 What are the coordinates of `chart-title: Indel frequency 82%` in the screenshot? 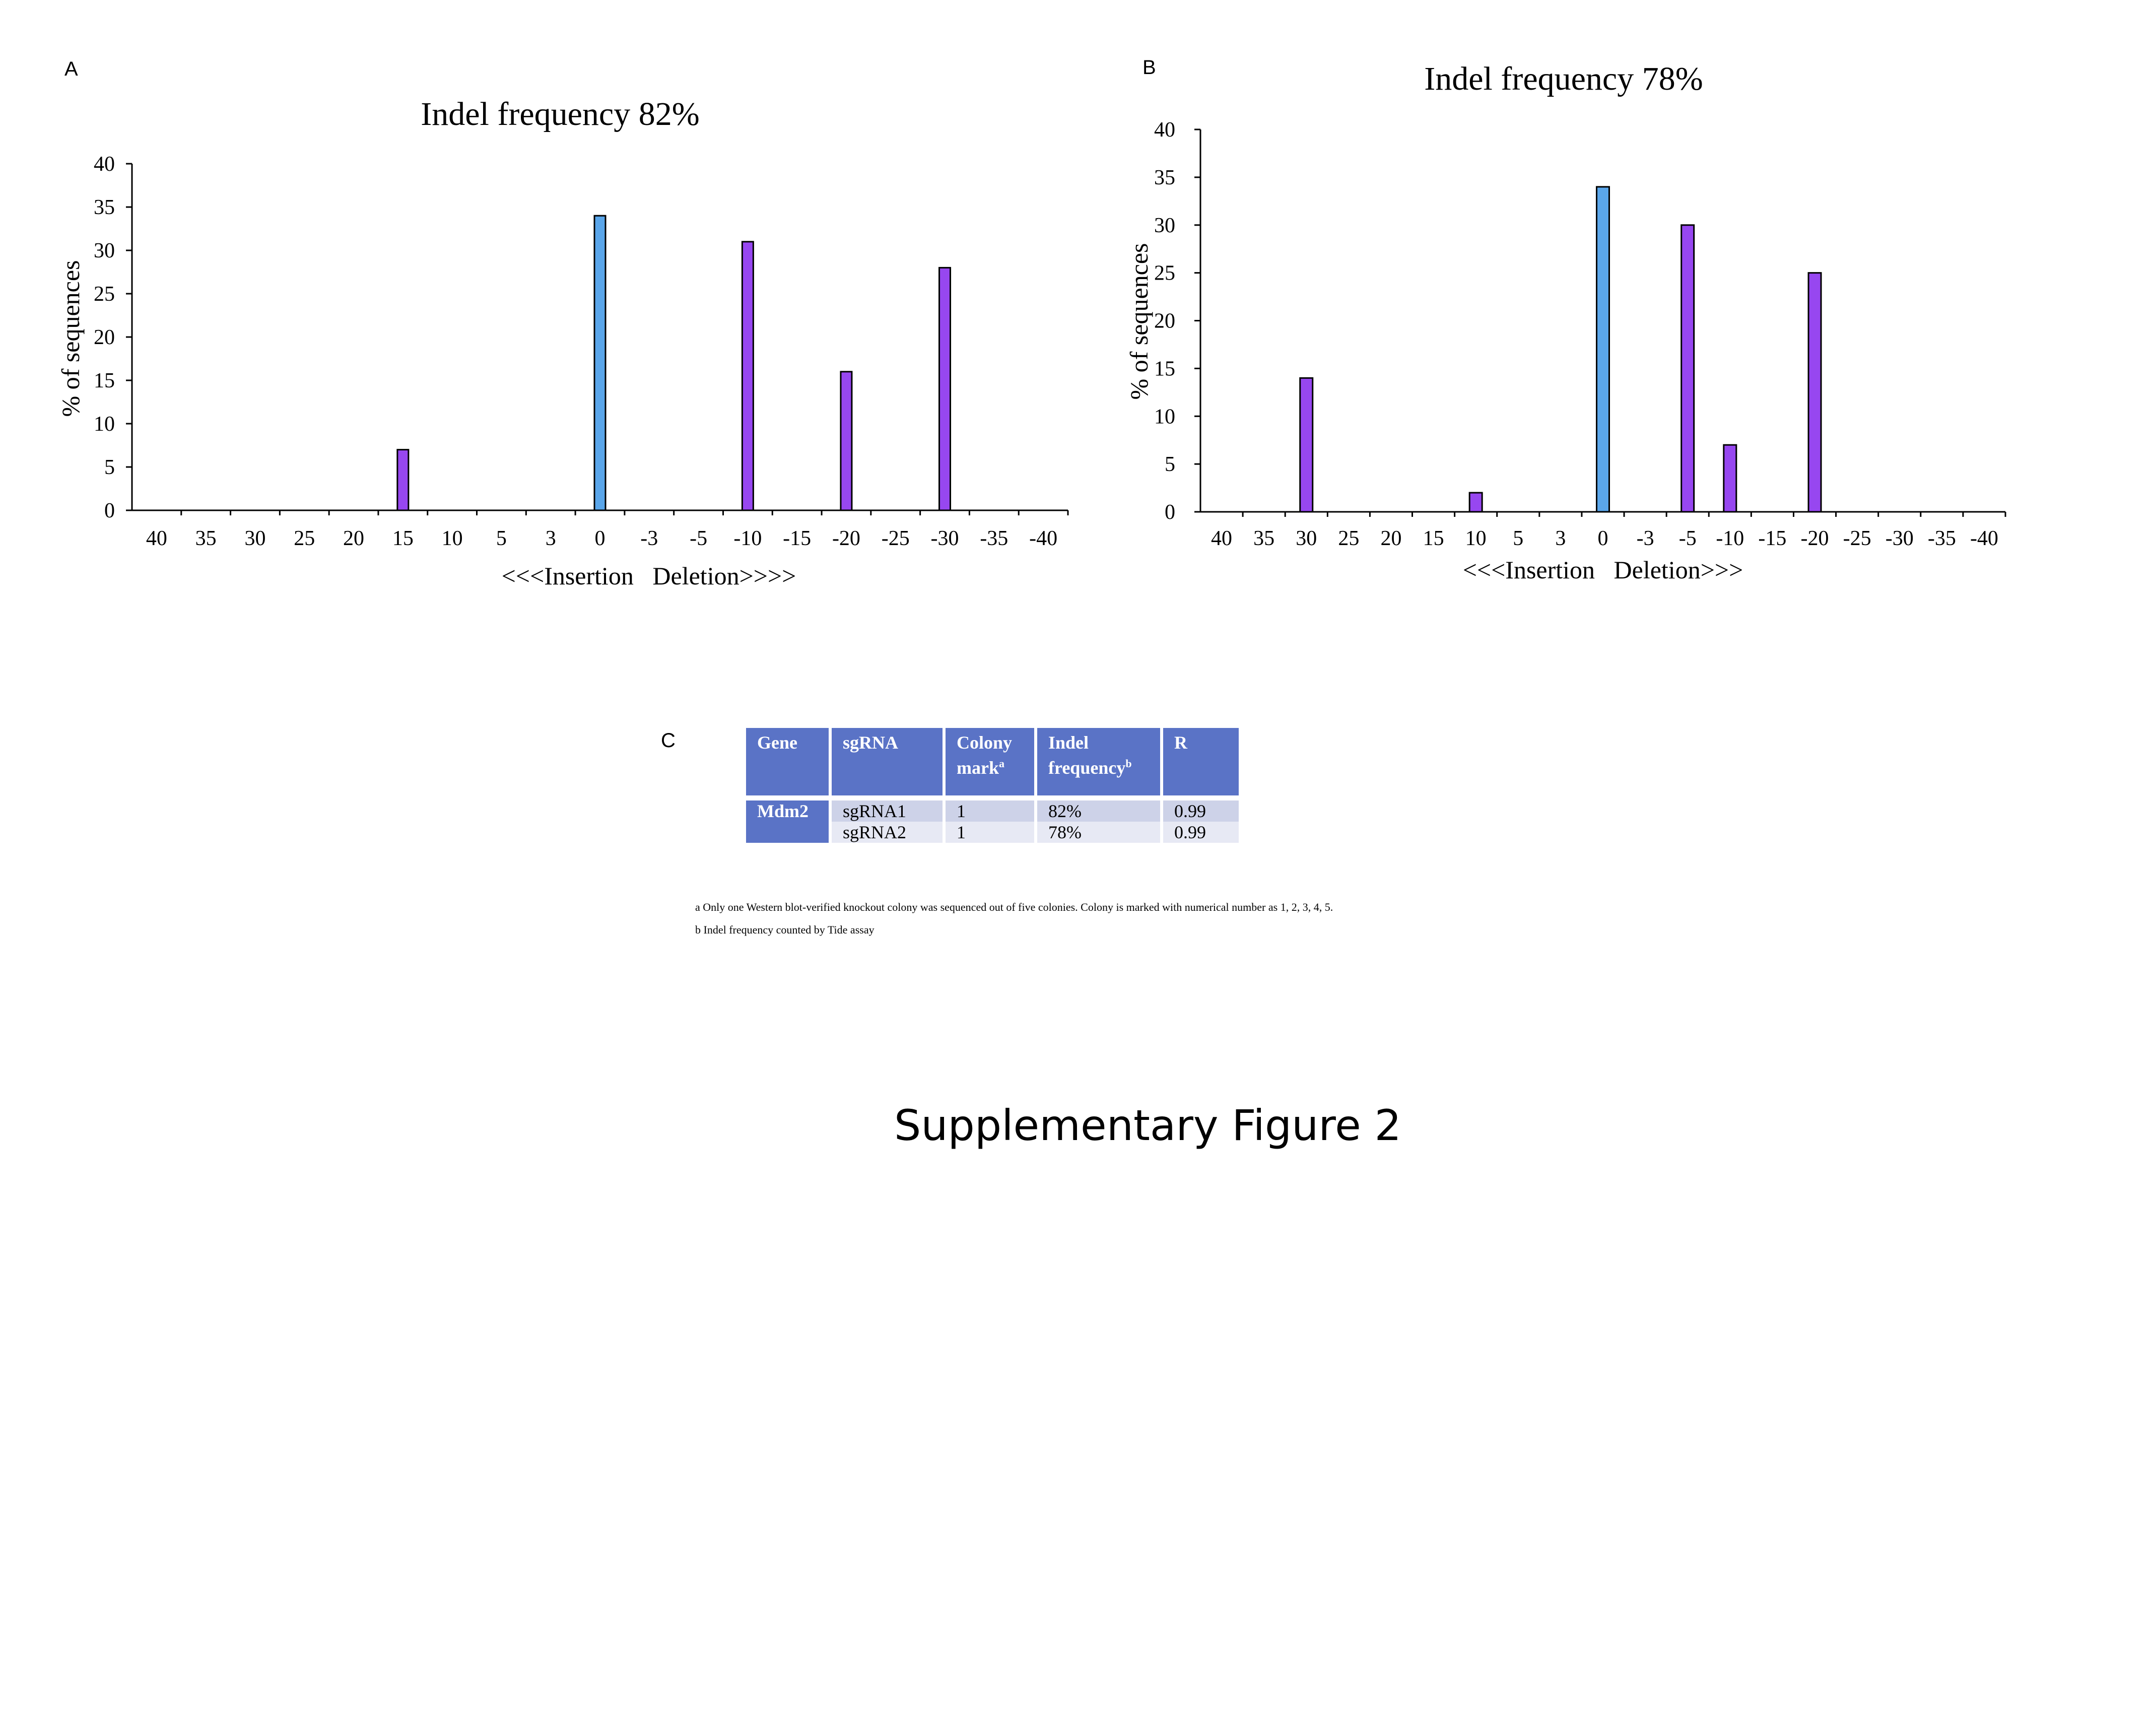 It's located at (560, 114).